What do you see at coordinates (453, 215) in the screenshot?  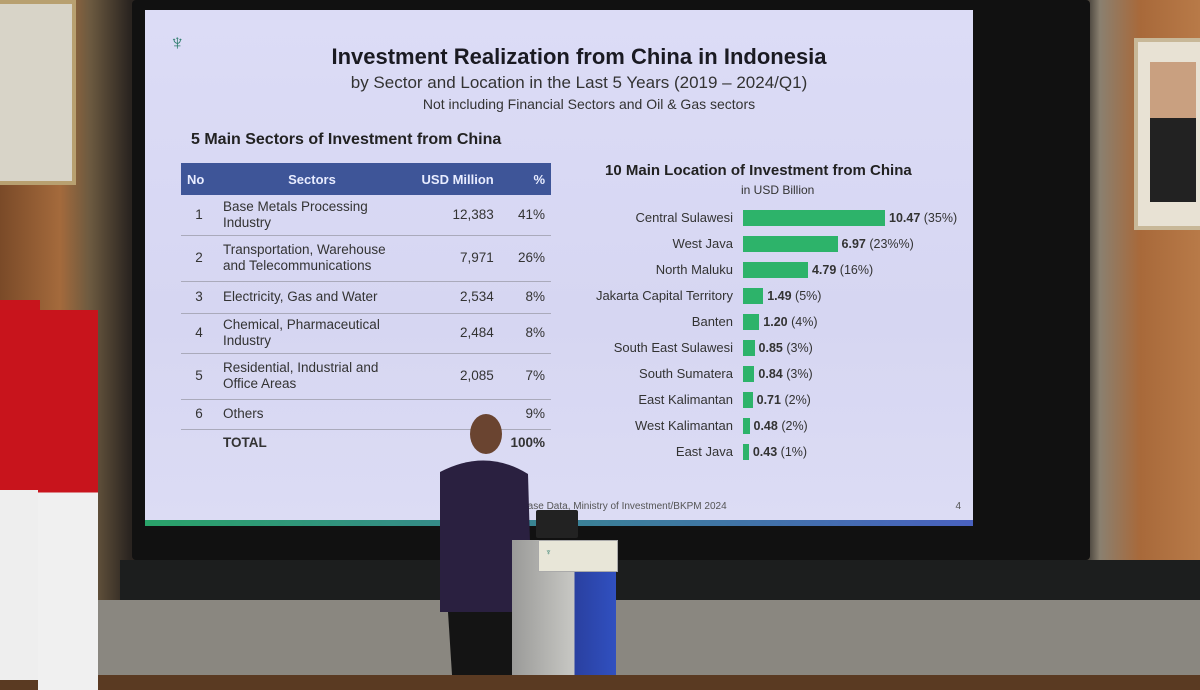 I see `cell-usd: 12,383` at bounding box center [453, 215].